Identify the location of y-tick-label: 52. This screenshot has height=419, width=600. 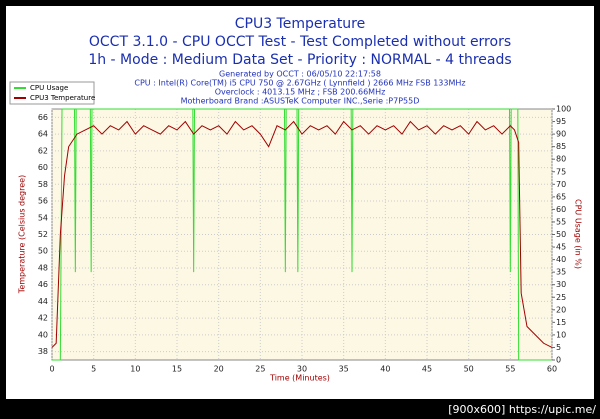
(43, 234).